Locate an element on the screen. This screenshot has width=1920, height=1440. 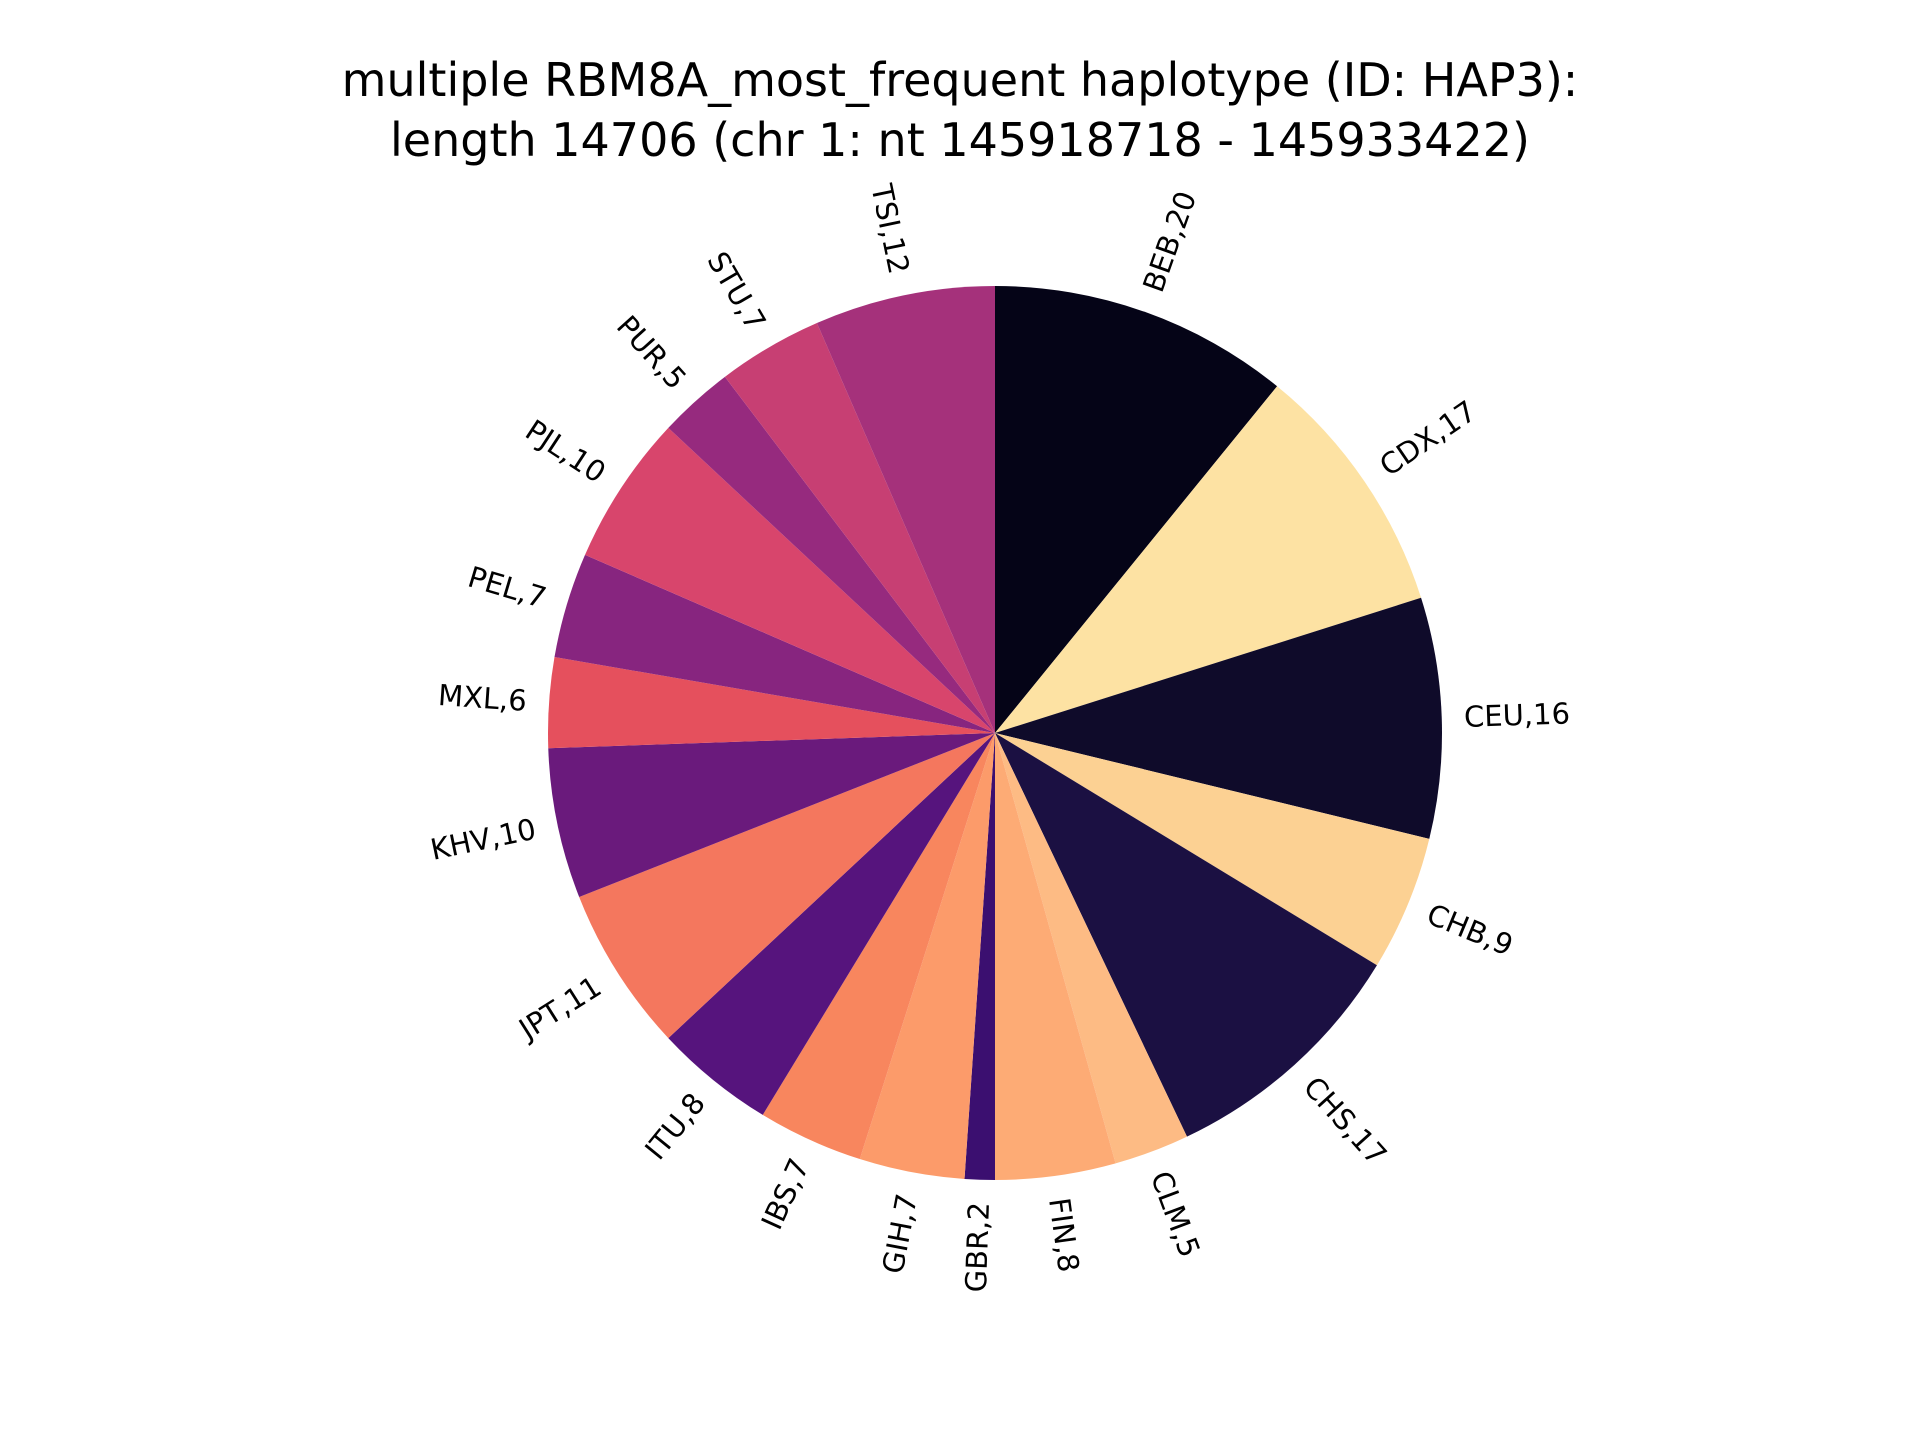
slice-label-gih: GIH,7 is located at coordinates (900, 1233).